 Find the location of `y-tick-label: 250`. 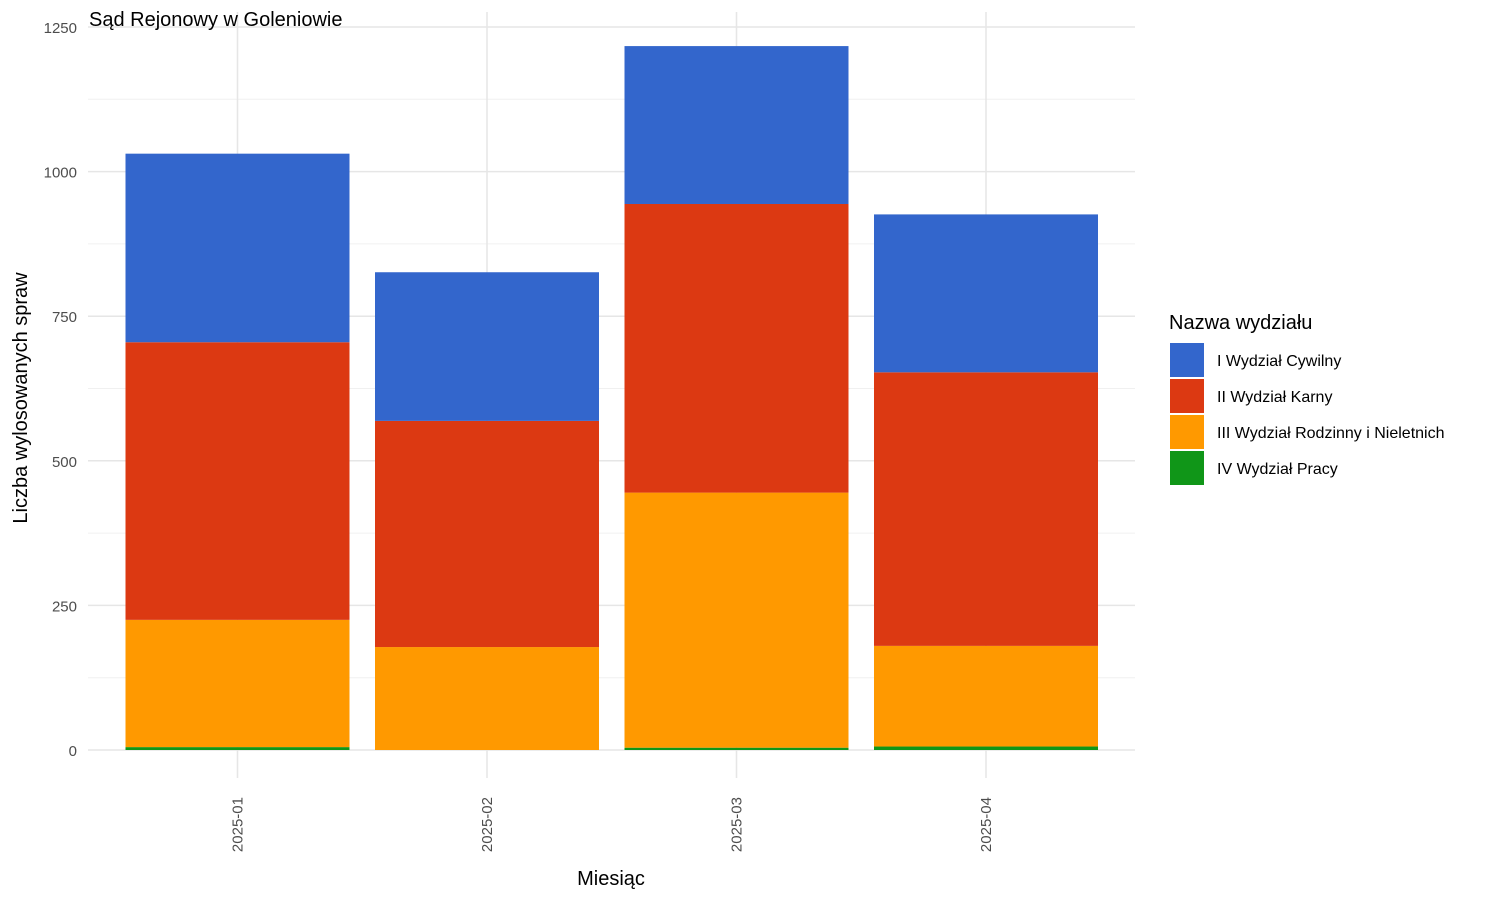

y-tick-label: 250 is located at coordinates (64, 606).